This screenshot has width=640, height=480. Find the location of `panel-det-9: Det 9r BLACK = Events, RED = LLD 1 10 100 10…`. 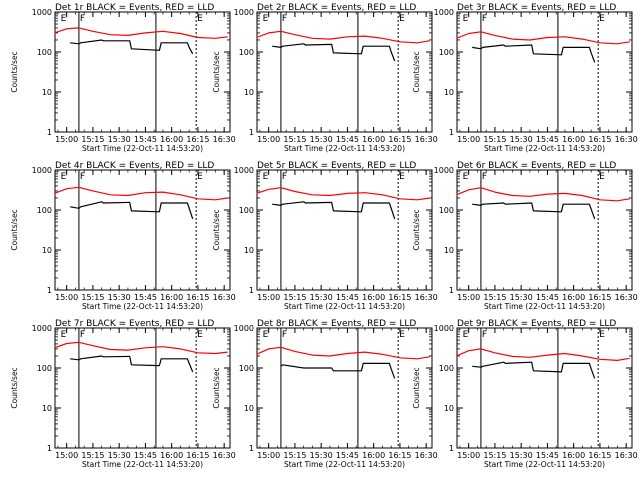

panel-det-9: Det 9r BLACK = Events, RED = LLD 1 10 100 10… is located at coordinates (525, 394).